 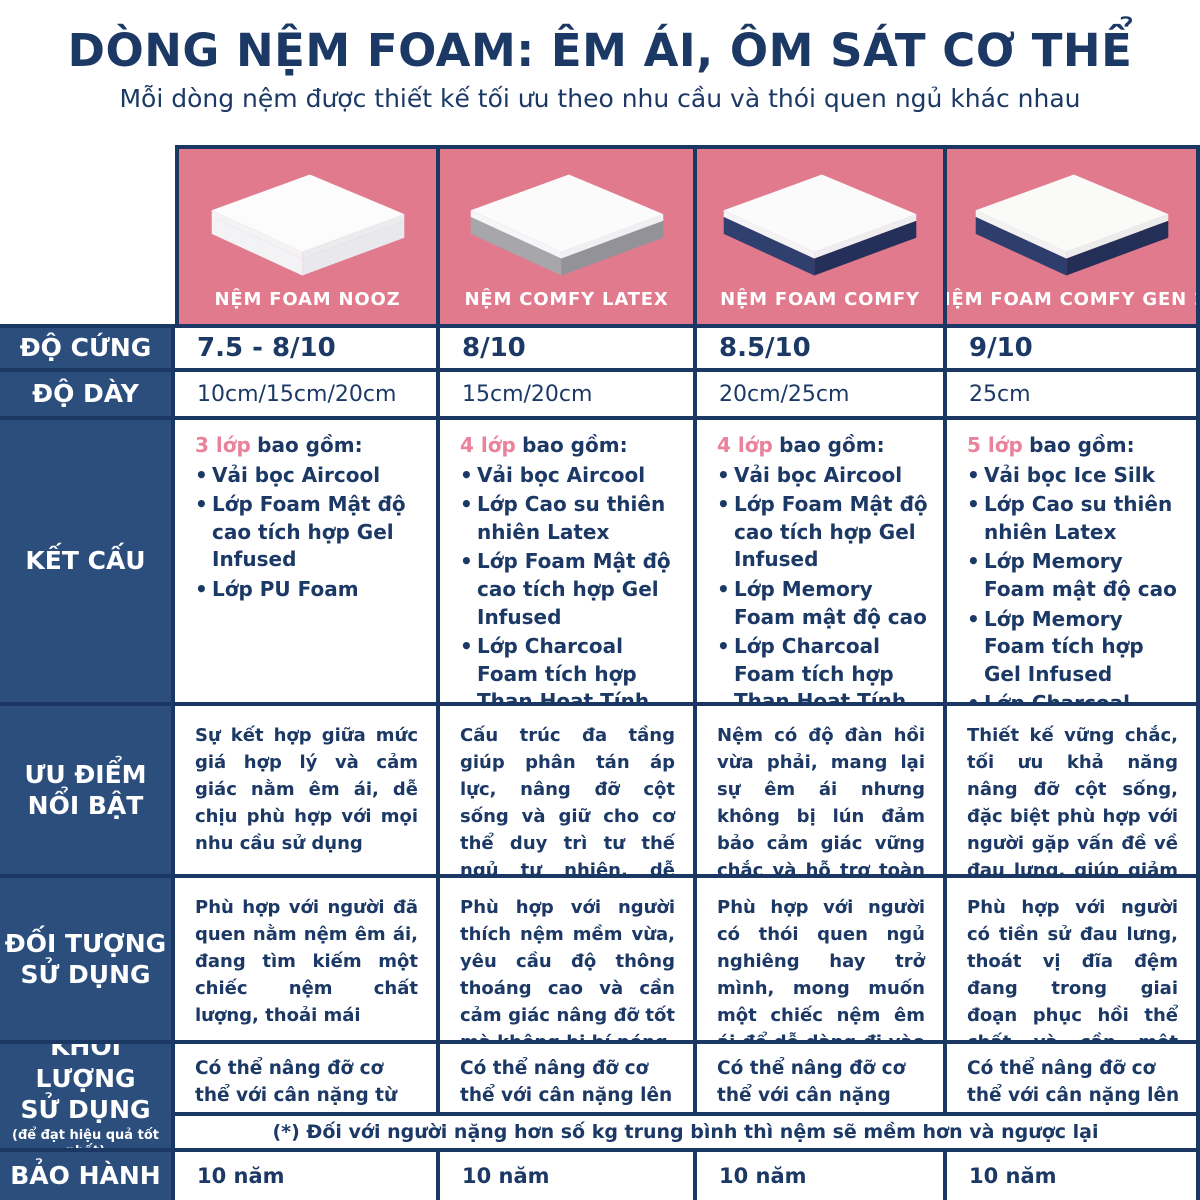 What do you see at coordinates (566, 299) in the screenshot?
I see `product-name: NỆM COMFY LATEX` at bounding box center [566, 299].